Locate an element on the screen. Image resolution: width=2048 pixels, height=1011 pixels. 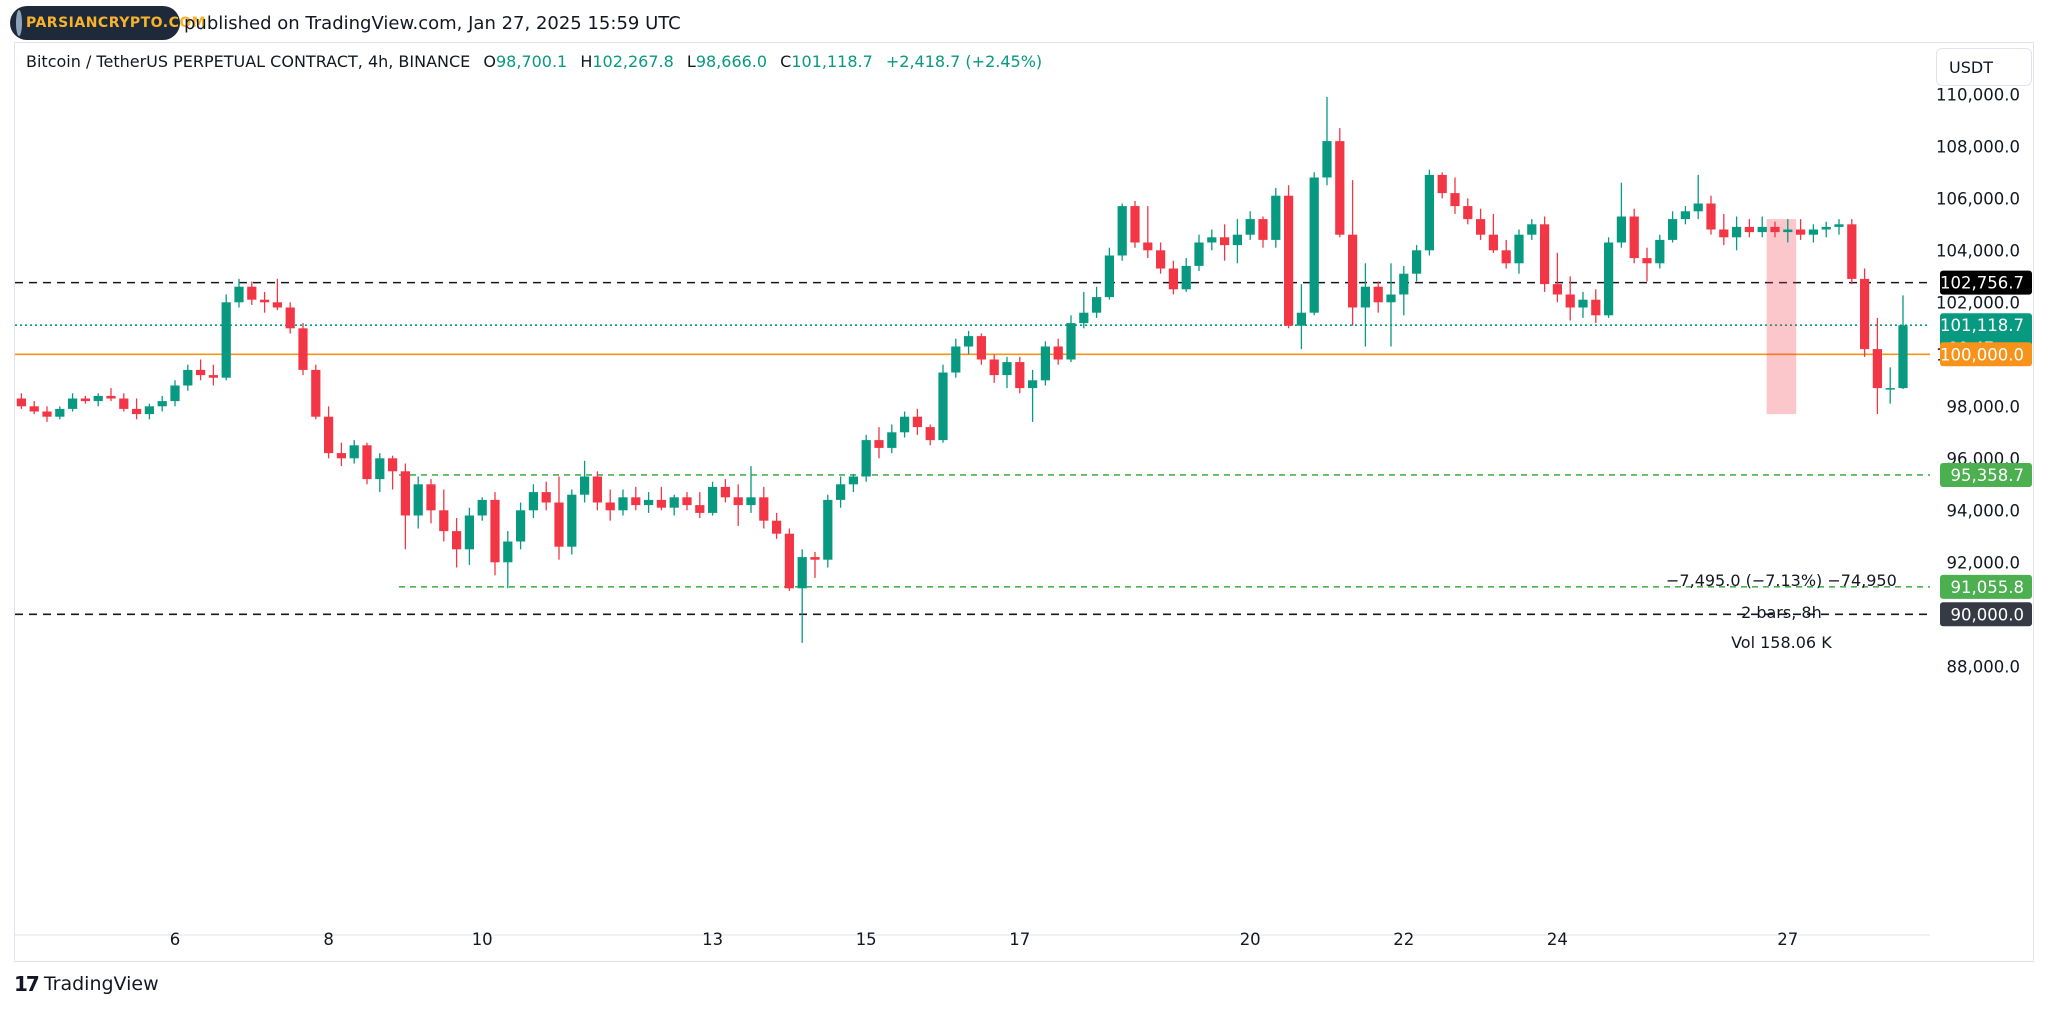
x-tick-label: 8 is located at coordinates (328, 939).